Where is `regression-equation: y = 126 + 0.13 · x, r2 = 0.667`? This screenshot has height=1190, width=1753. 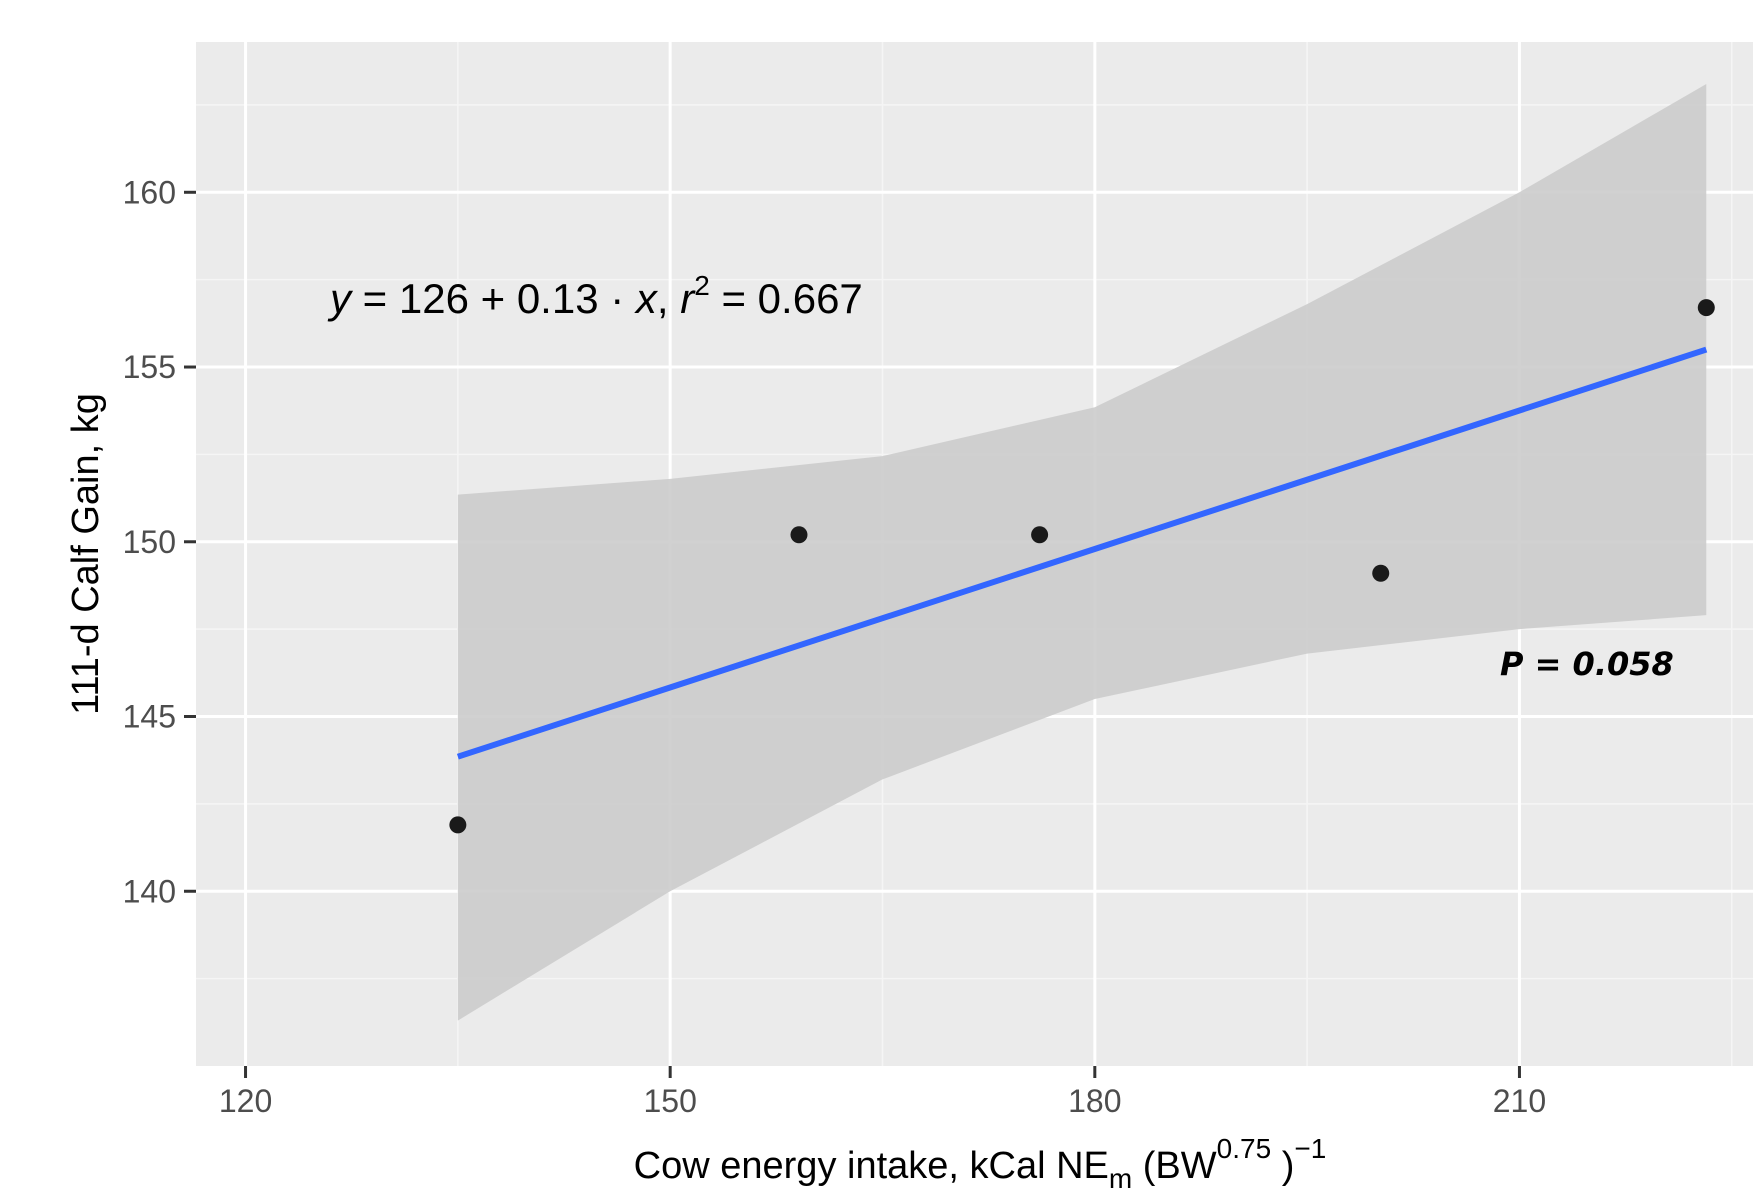
regression-equation: y = 126 + 0.13 · x, r2 = 0.667 is located at coordinates (595, 296).